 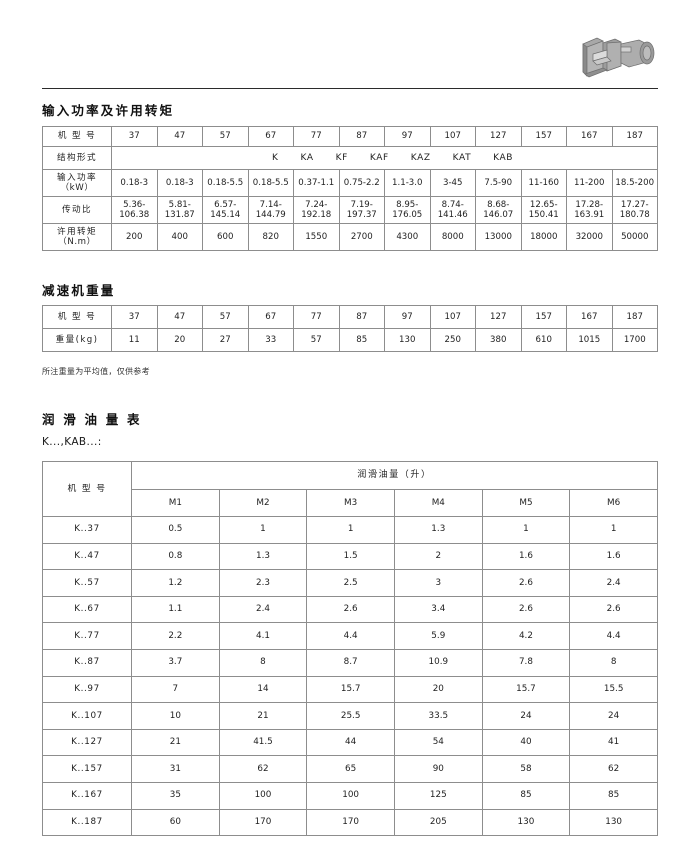 What do you see at coordinates (263, 556) in the screenshot?
I see `cell-oil-m2: 1.3` at bounding box center [263, 556].